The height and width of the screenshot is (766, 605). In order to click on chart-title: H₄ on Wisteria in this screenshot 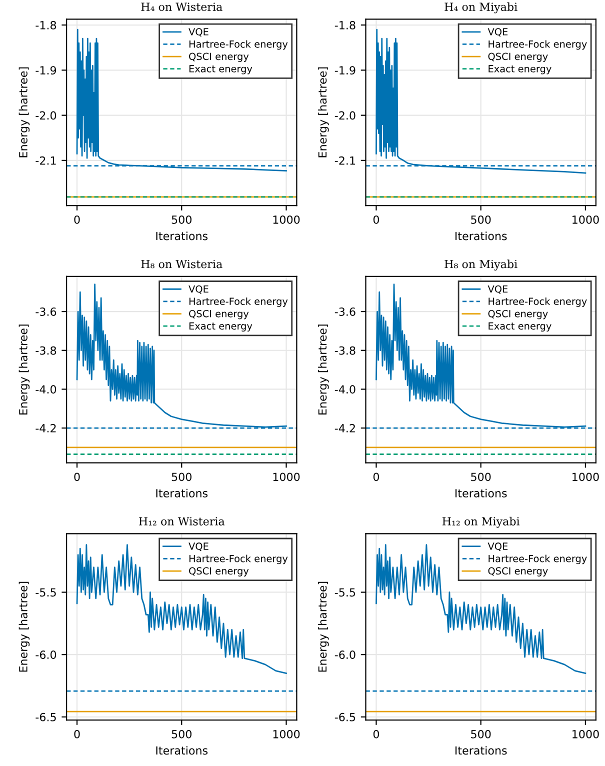, I will do `click(181, 6)`.